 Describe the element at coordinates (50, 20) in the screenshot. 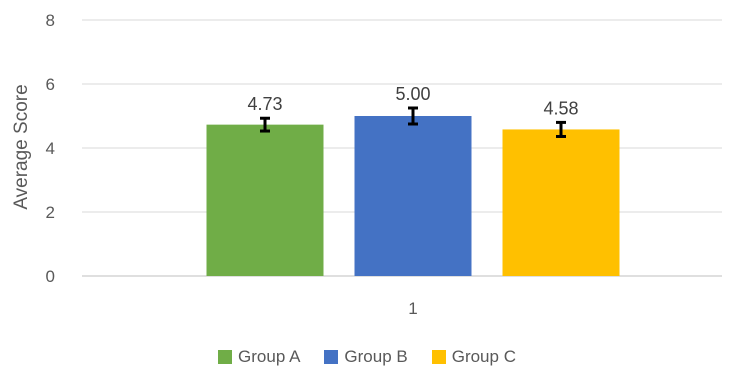

I see `y-tick-label: 8` at that location.